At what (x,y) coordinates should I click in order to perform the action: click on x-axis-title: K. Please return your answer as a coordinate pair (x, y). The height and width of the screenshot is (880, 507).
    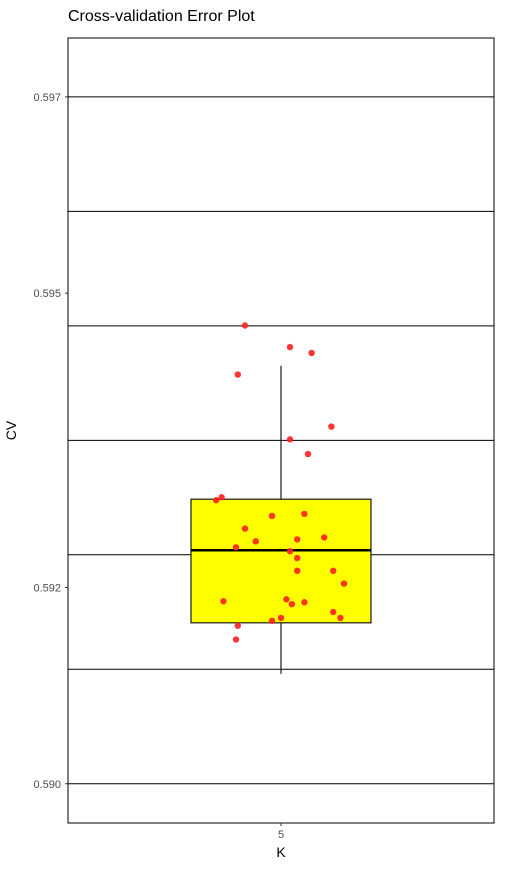
    Looking at the image, I should click on (281, 852).